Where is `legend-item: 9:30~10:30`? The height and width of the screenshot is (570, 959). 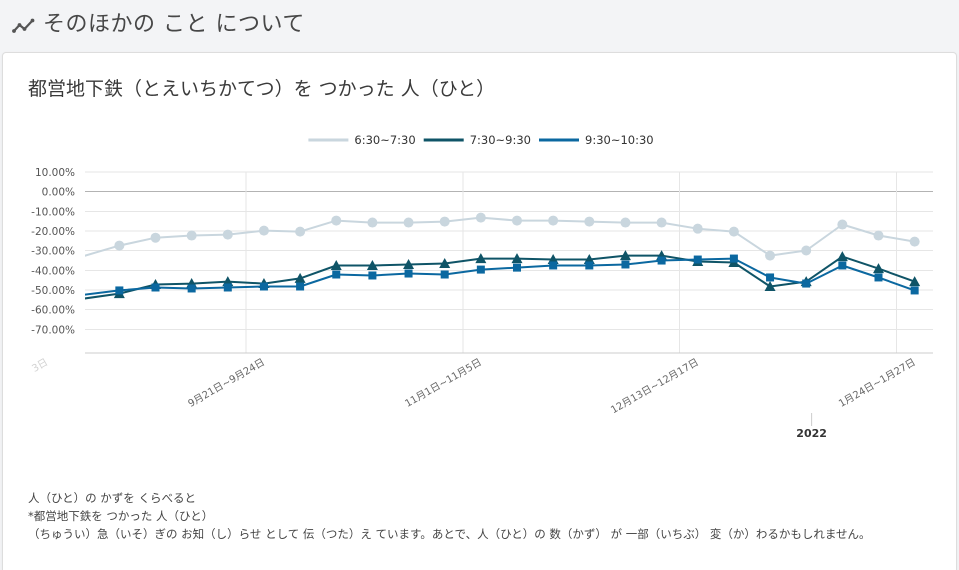 legend-item: 9:30~10:30 is located at coordinates (596, 140).